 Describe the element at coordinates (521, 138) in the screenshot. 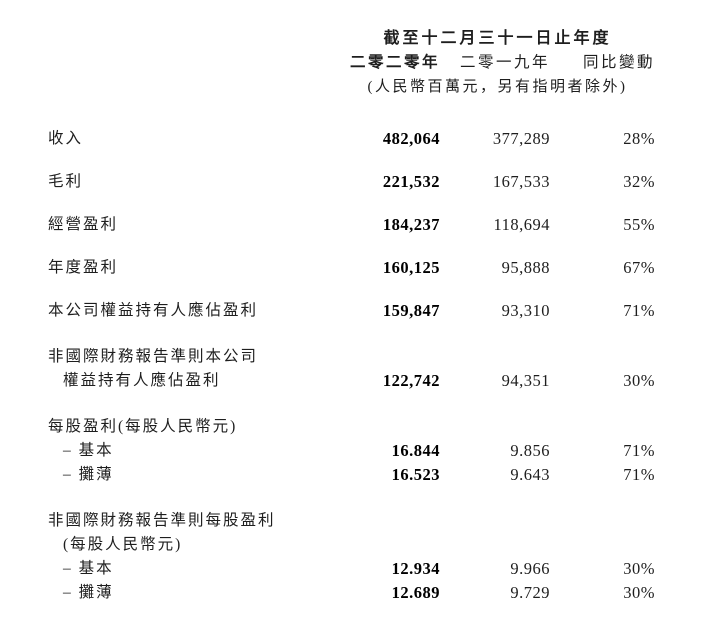

I see `value-2019: 377,289` at that location.